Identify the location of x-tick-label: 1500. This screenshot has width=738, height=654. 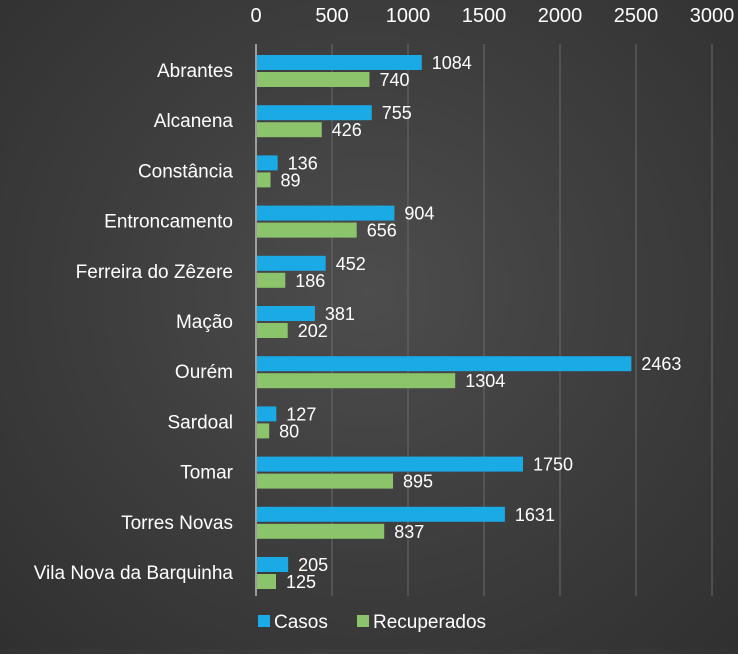
(484, 16).